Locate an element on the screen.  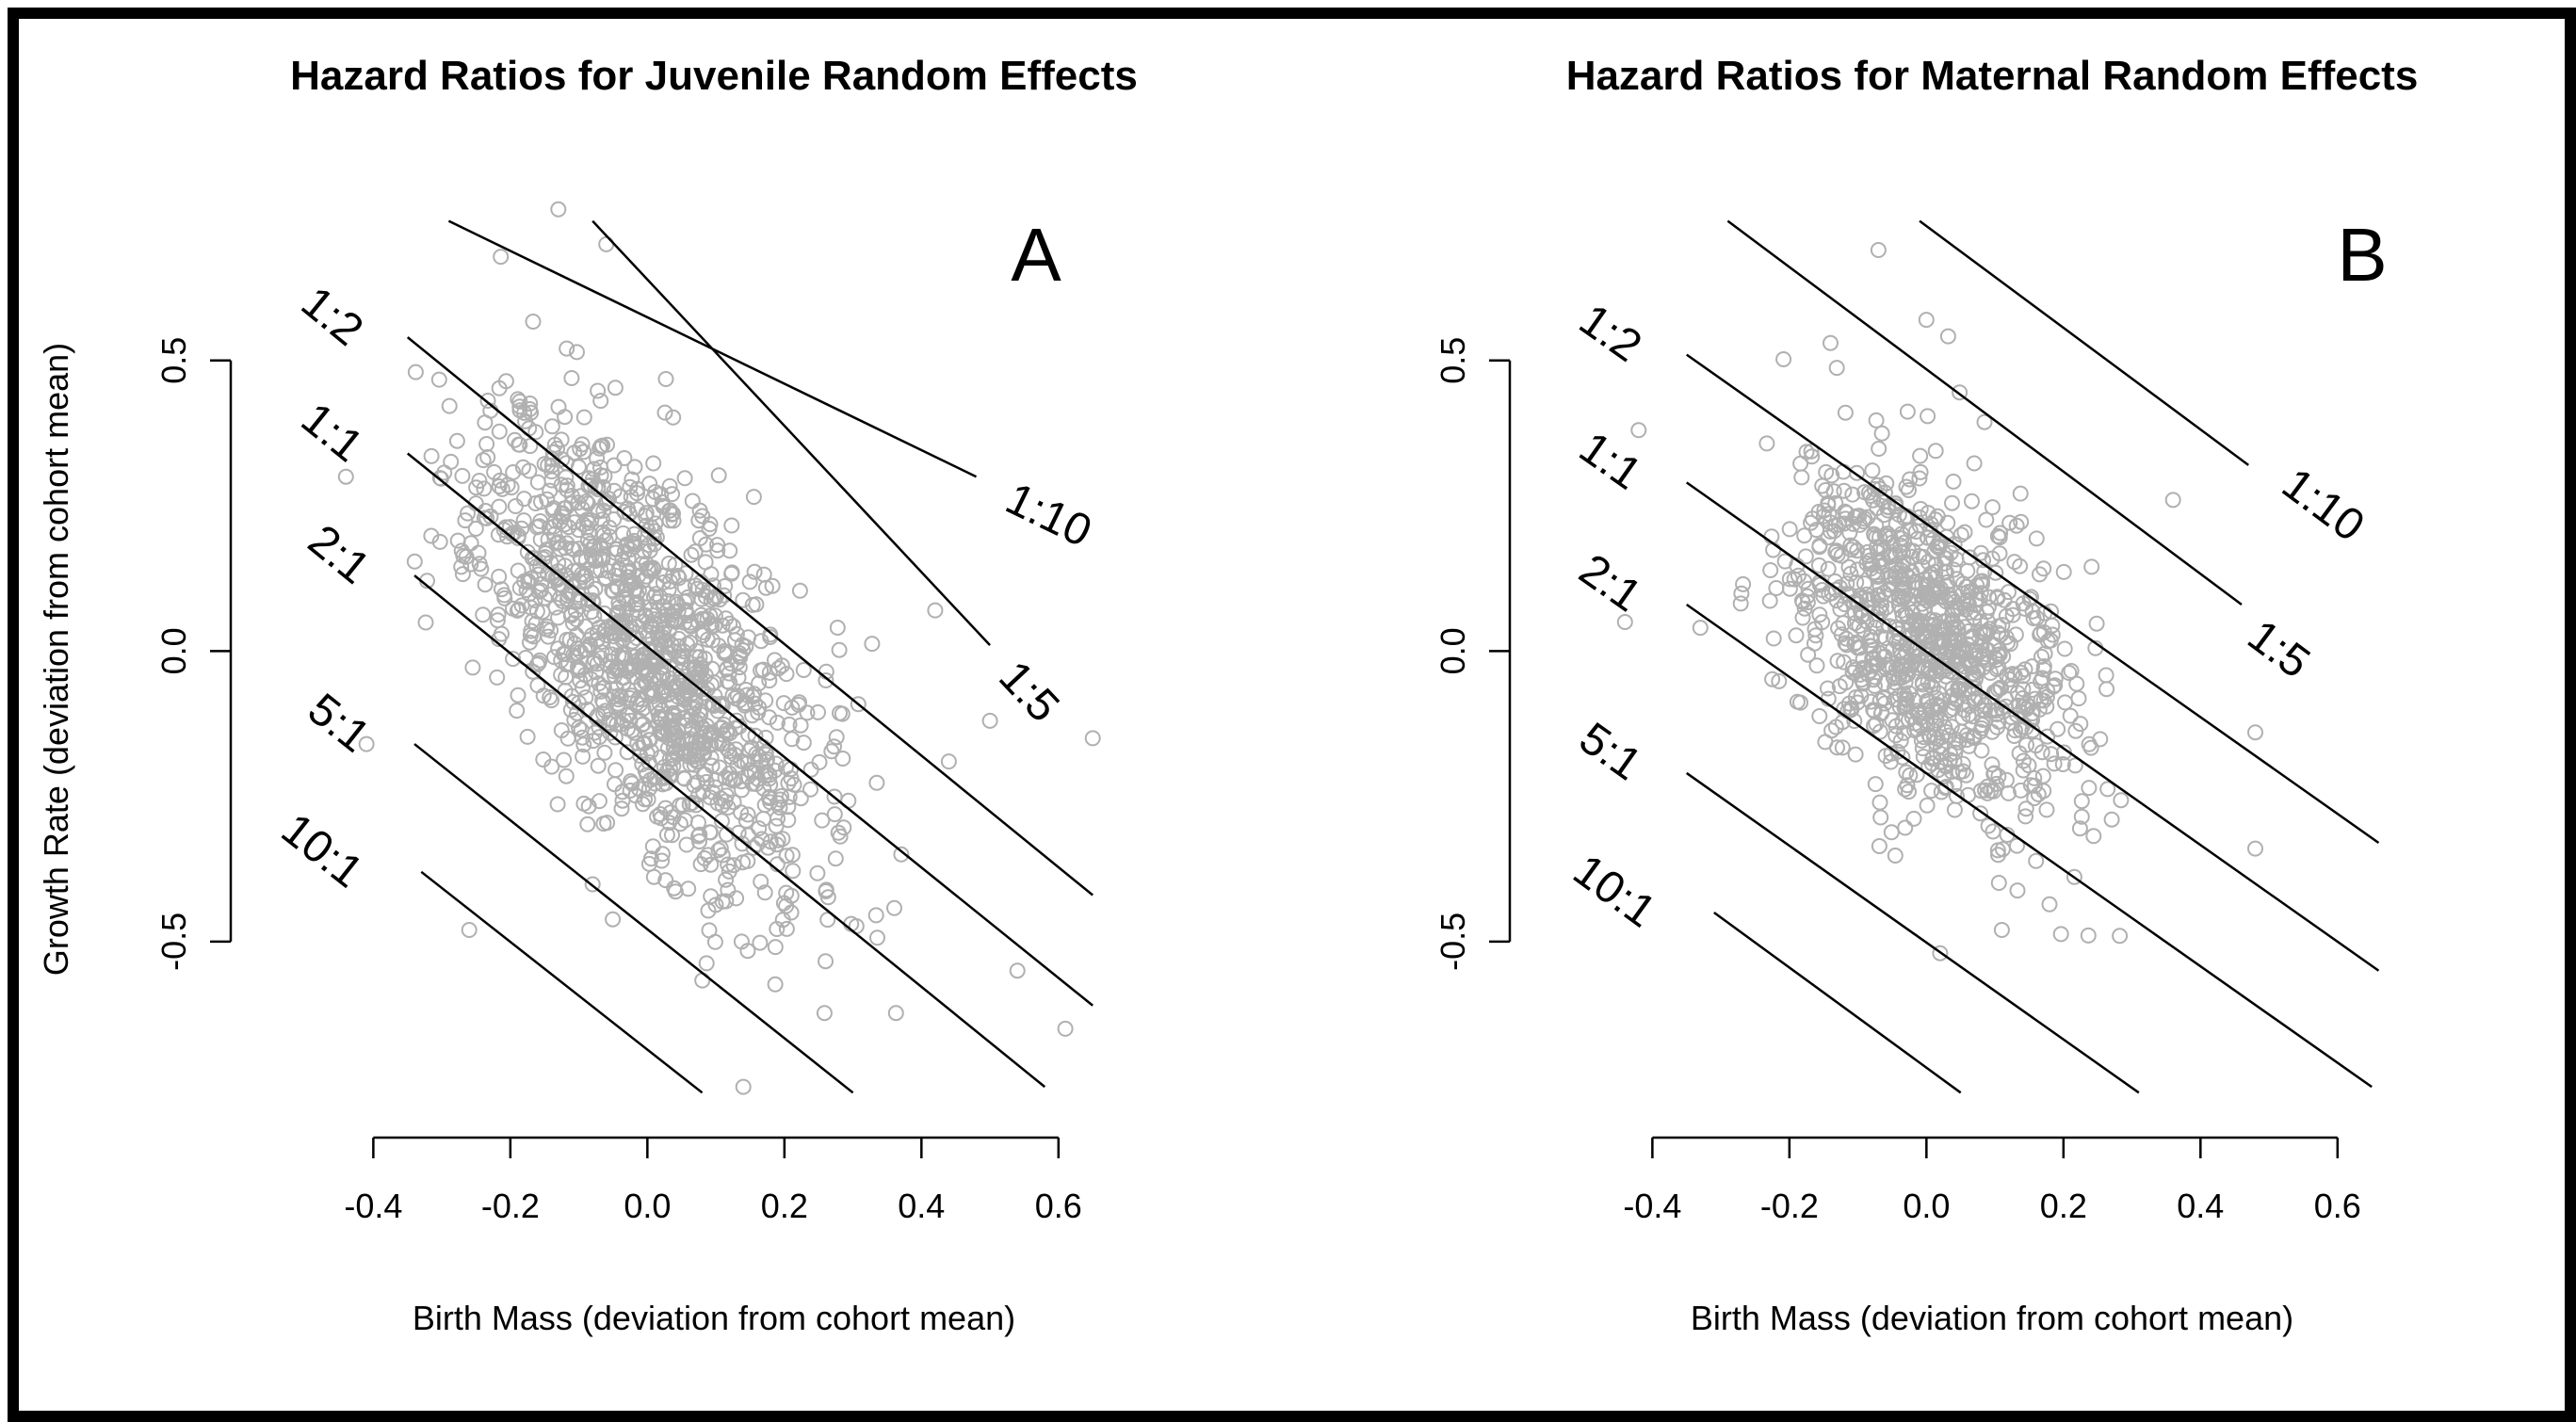
contour-label-5-1: 5:1 is located at coordinates (1610, 751).